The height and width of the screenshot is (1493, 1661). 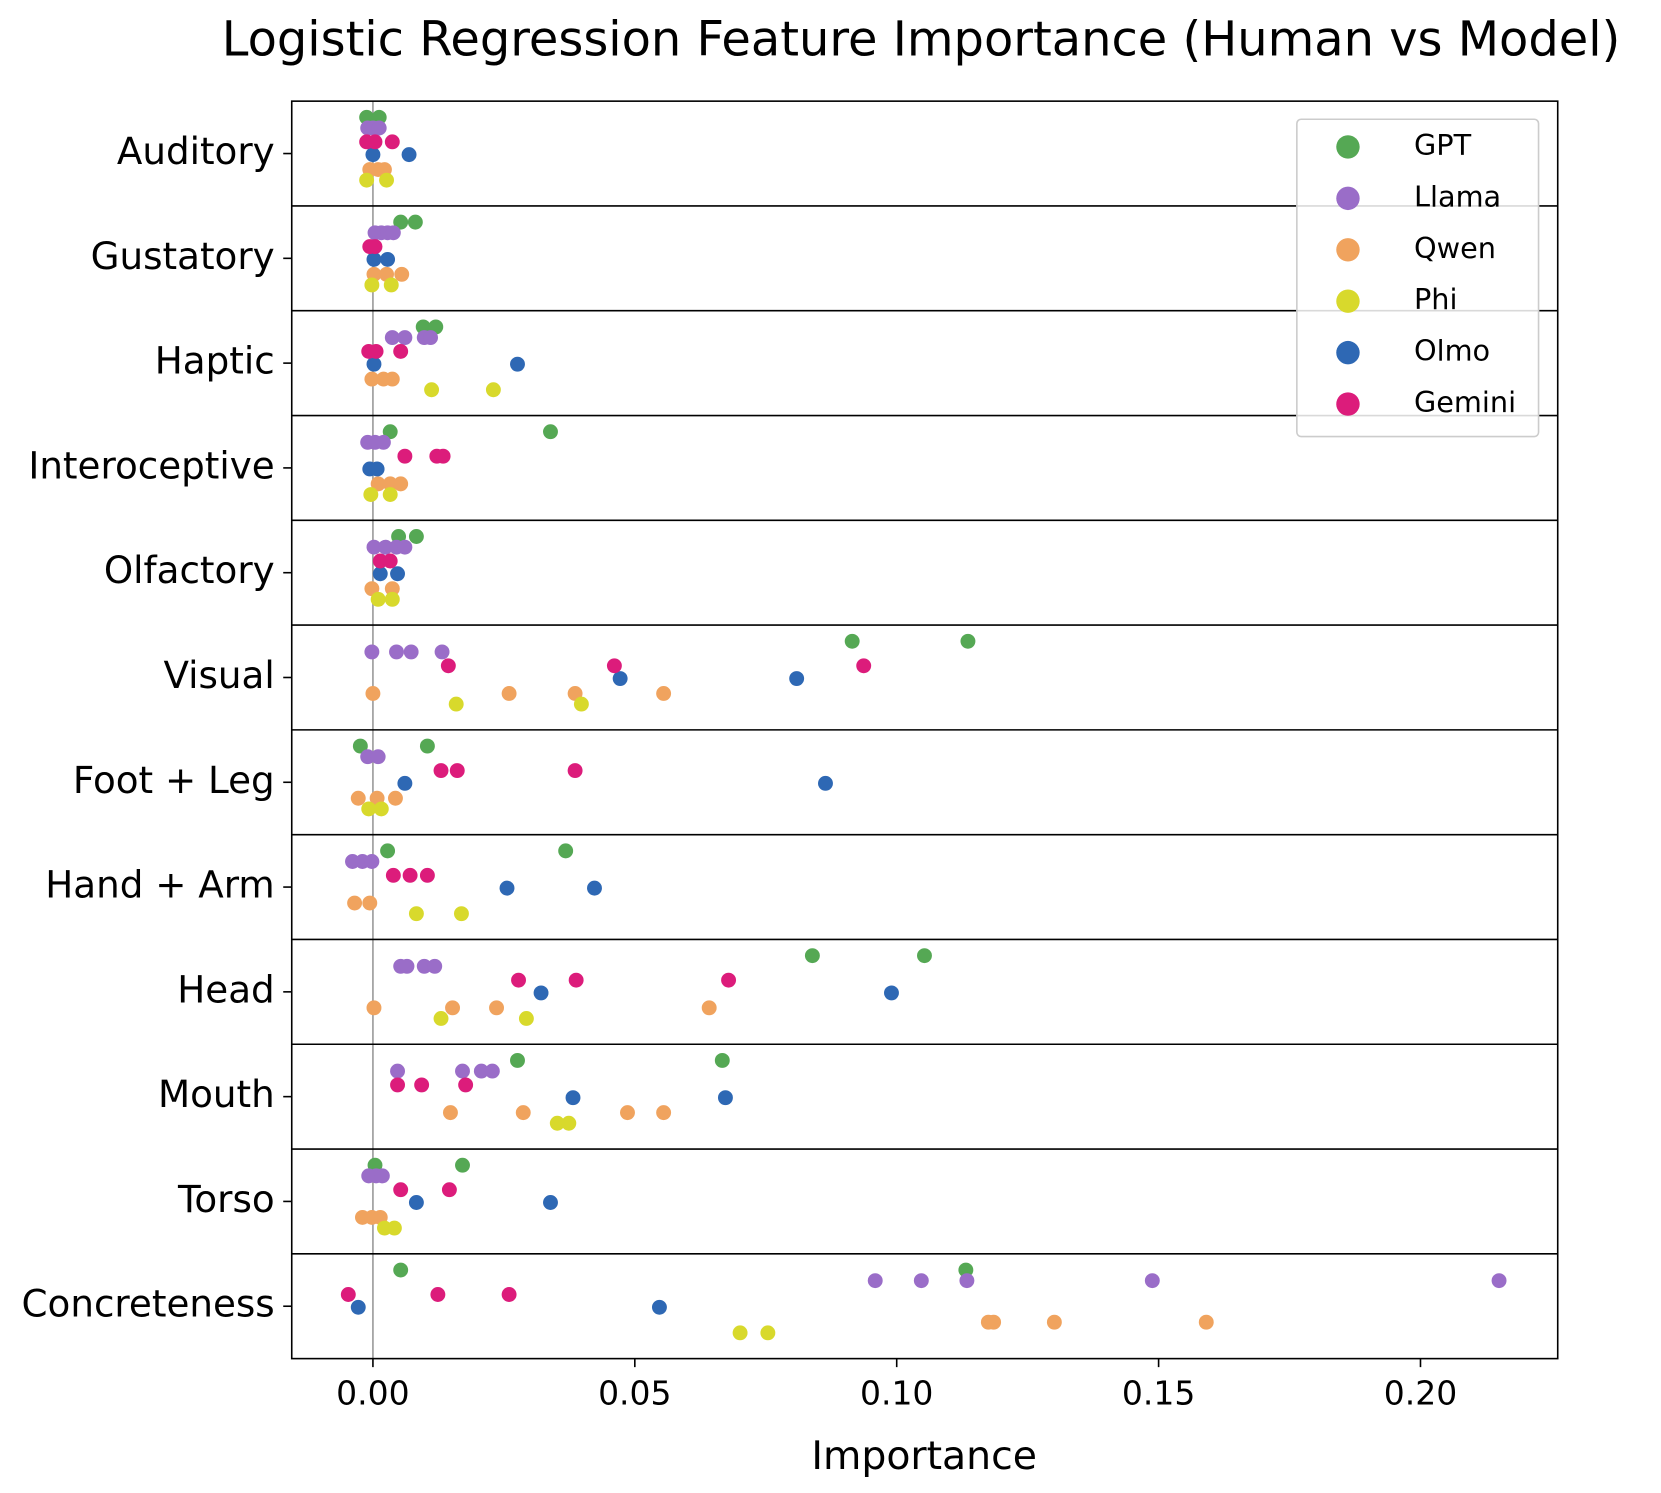 What do you see at coordinates (1436, 299) in the screenshot?
I see `legend-label: Phi` at bounding box center [1436, 299].